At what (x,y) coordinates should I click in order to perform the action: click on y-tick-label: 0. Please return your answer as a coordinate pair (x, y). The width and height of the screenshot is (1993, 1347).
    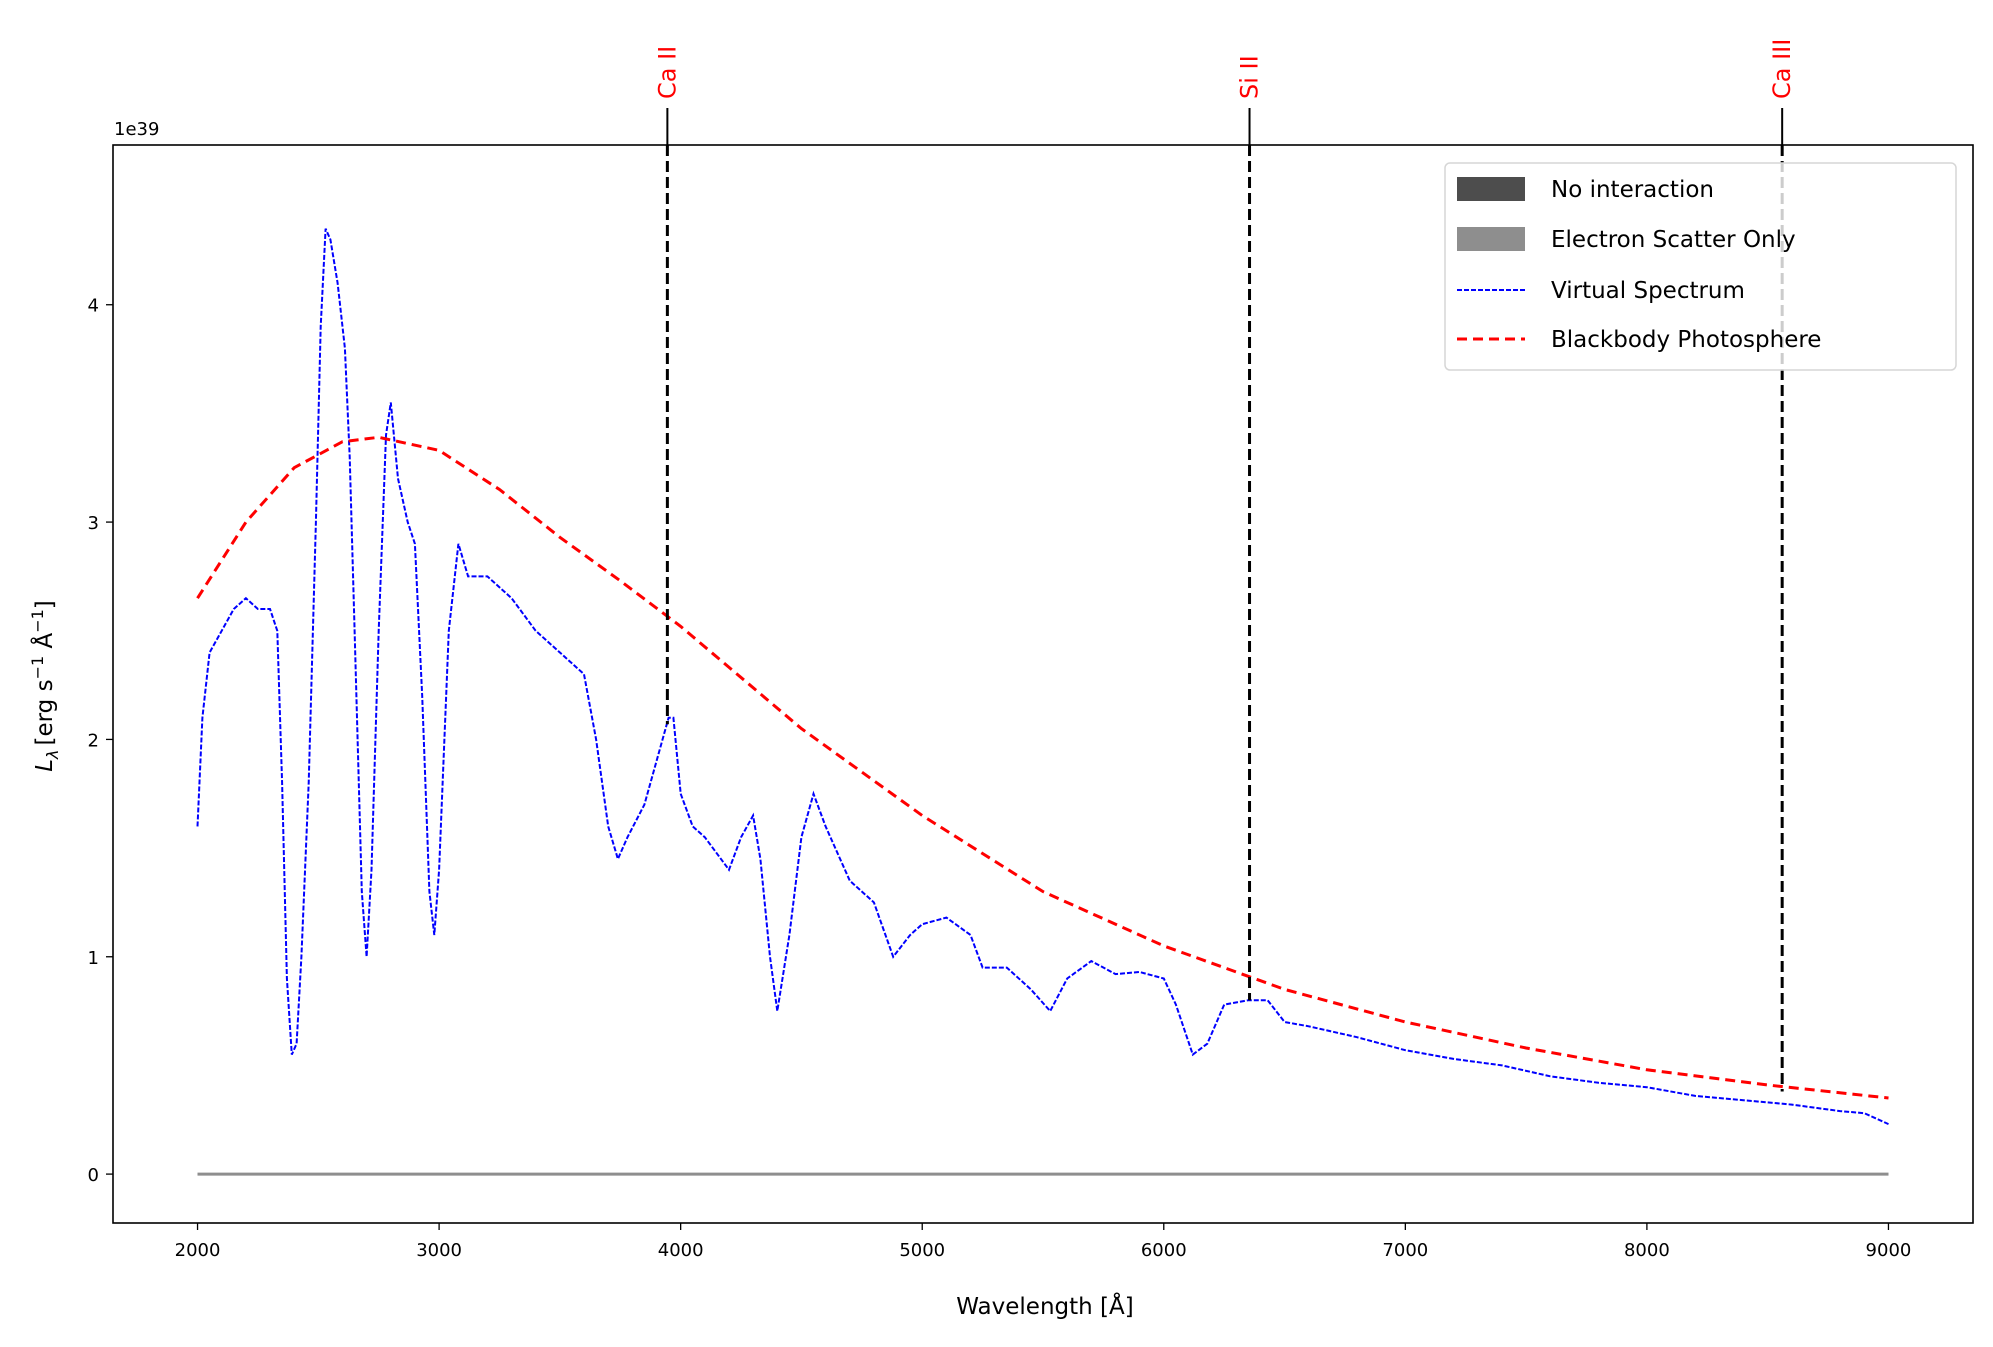
    Looking at the image, I should click on (93, 1175).